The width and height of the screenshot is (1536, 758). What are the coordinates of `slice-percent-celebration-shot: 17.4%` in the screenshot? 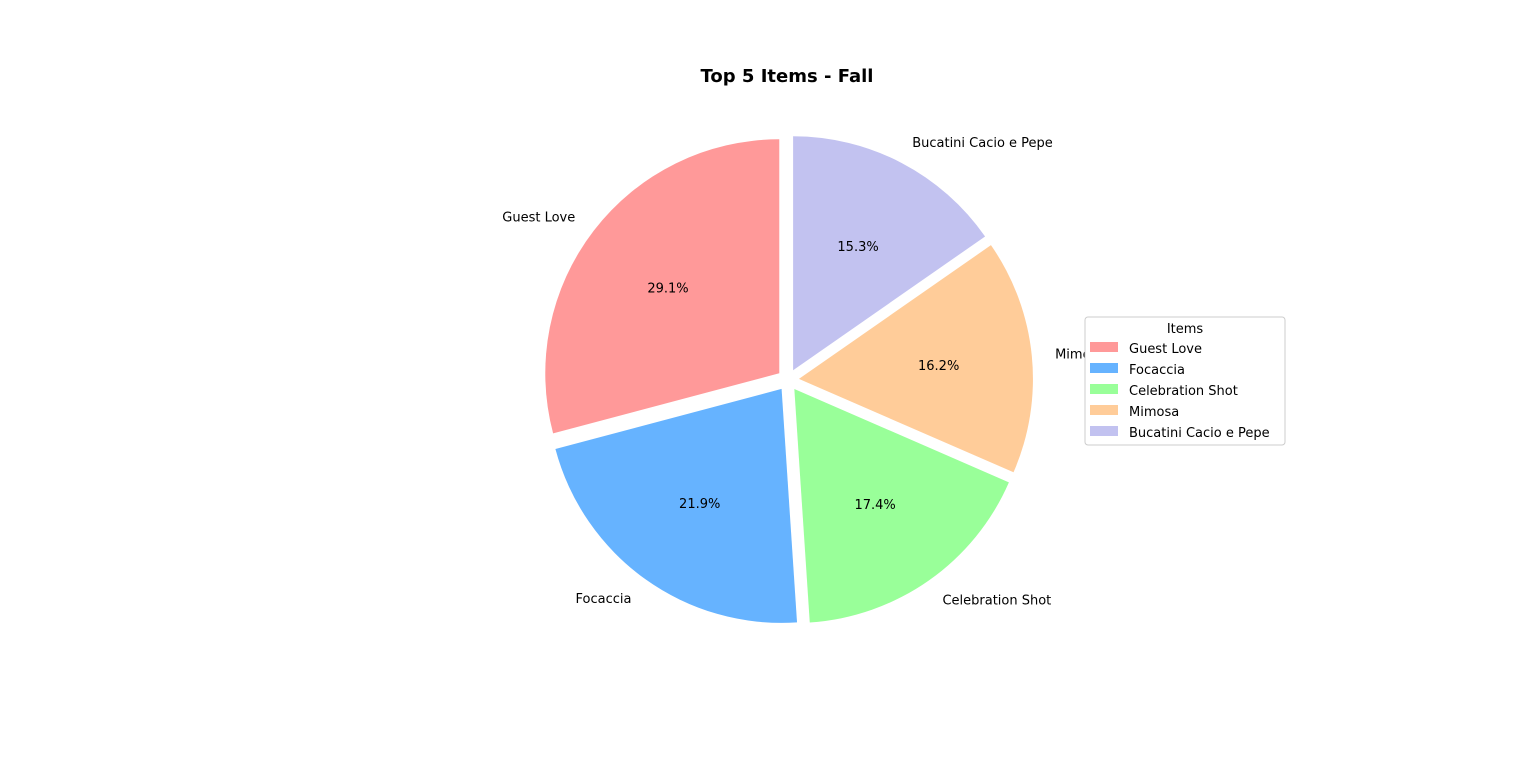 It's located at (874, 505).